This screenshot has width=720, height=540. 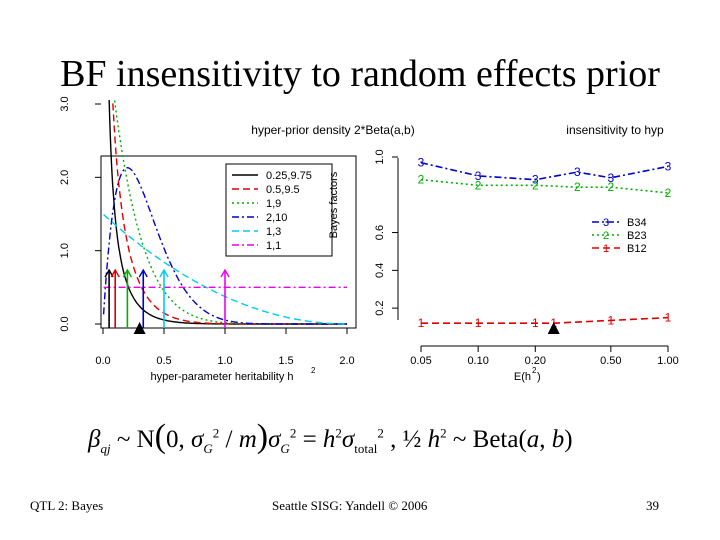 I want to click on plot2-ytick-label: 0.2, so click(x=380, y=307).